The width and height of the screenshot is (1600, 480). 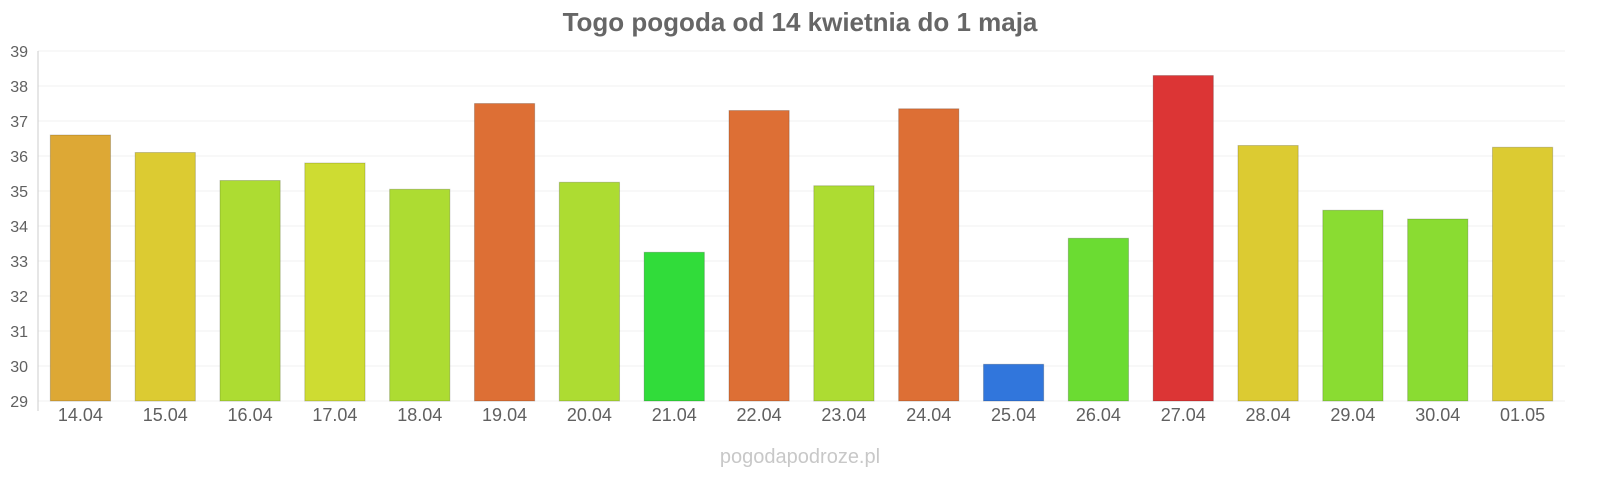 What do you see at coordinates (1522, 415) in the screenshot?
I see `x-tick-label: 01.05` at bounding box center [1522, 415].